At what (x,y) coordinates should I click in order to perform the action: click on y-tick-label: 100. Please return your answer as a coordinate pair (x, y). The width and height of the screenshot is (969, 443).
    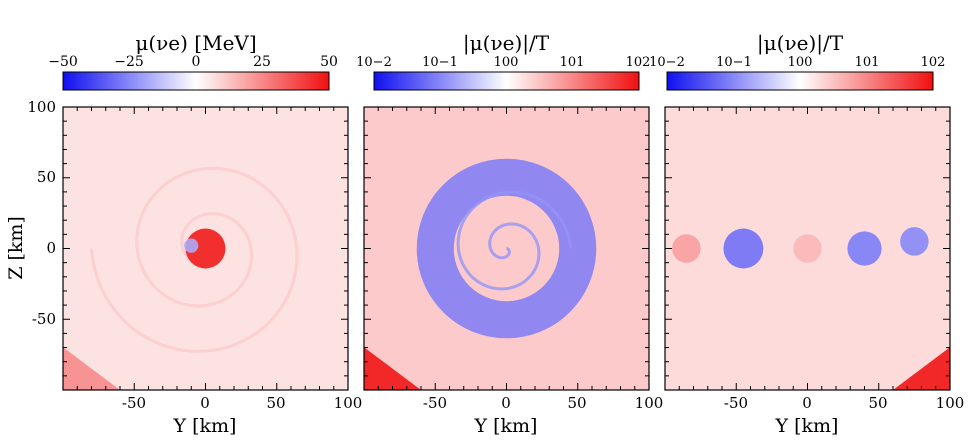
    Looking at the image, I should click on (41, 107).